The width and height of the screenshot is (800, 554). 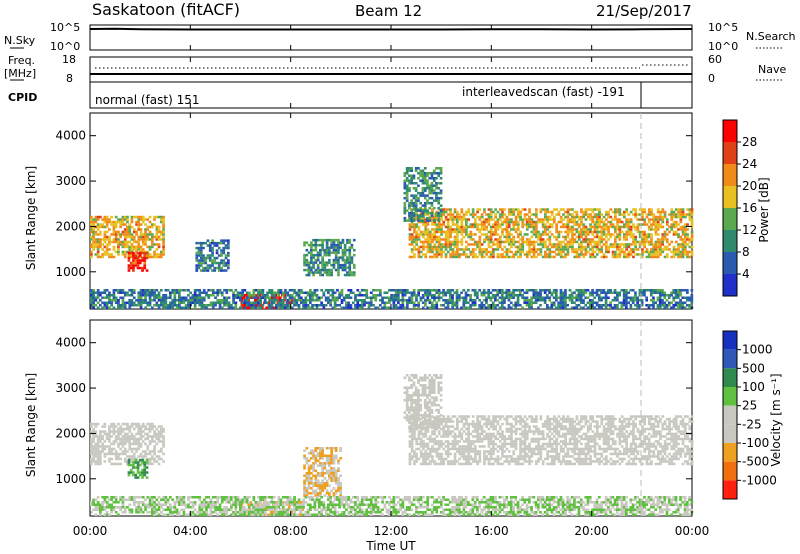 I want to click on colorbar-tick-label: 4, so click(x=746, y=274).